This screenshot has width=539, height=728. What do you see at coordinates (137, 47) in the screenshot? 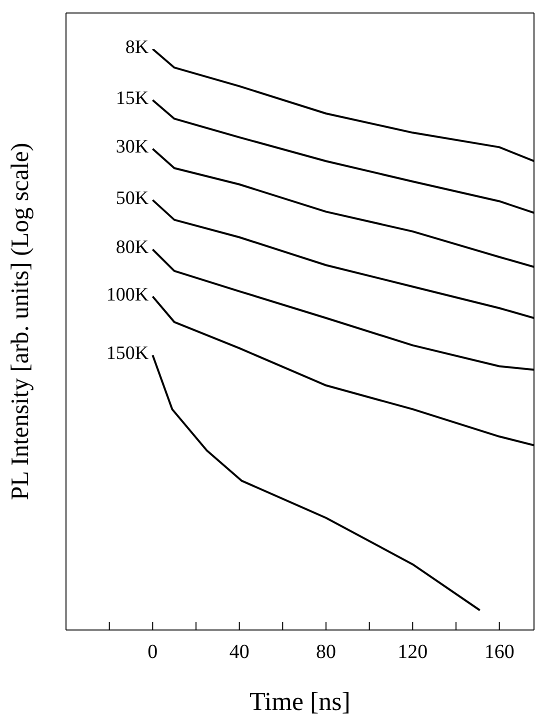
I see `series-label: 8K` at bounding box center [137, 47].